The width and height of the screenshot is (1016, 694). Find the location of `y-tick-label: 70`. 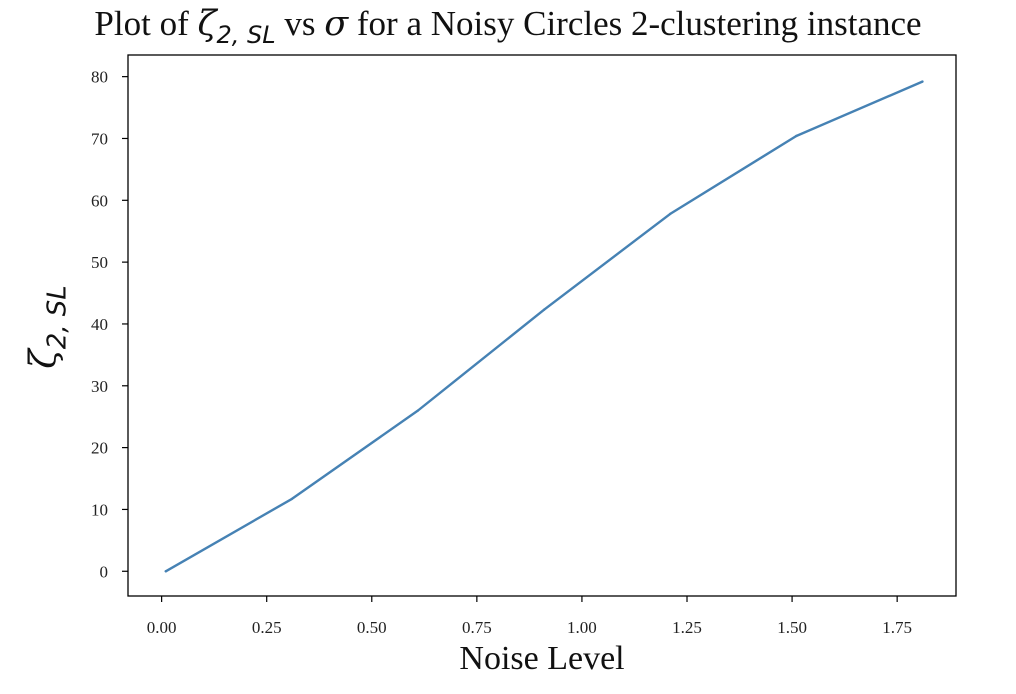

y-tick-label: 70 is located at coordinates (99, 138).